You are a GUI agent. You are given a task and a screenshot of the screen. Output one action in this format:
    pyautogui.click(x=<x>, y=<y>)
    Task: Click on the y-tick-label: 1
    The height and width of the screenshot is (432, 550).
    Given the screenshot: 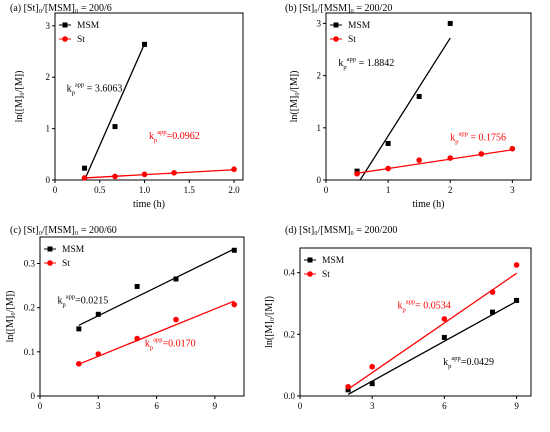 What is the action you would take?
    pyautogui.click(x=48, y=129)
    